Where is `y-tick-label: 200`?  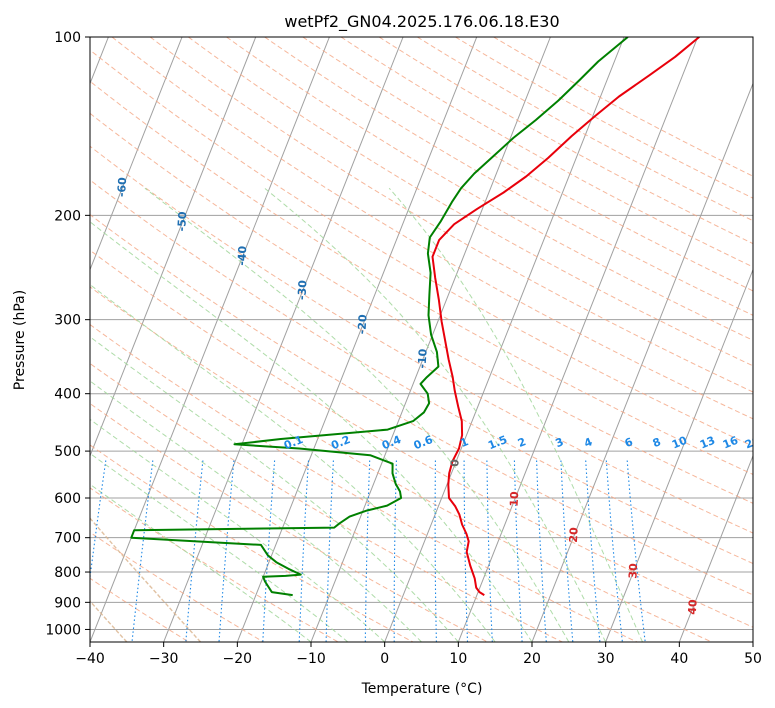 y-tick-label: 200 is located at coordinates (67, 216).